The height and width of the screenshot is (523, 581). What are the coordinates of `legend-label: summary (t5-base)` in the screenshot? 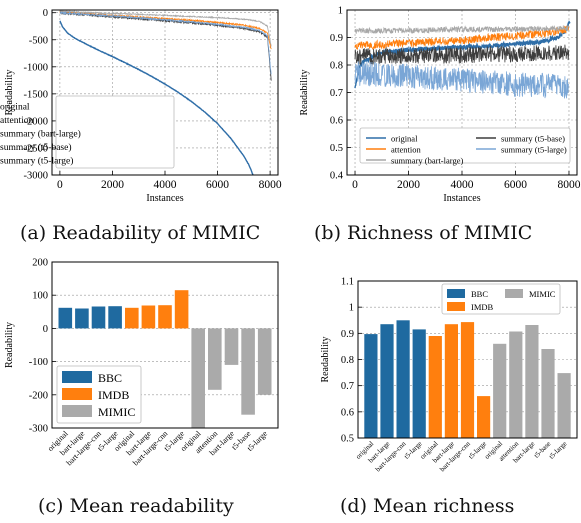 It's located at (36, 147).